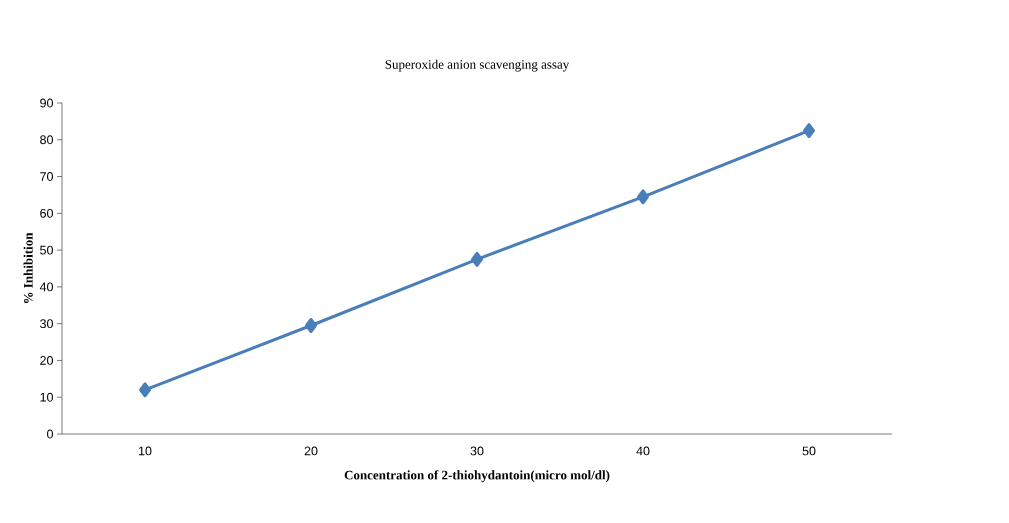  What do you see at coordinates (46, 213) in the screenshot?
I see `y-tick-label: 60` at bounding box center [46, 213].